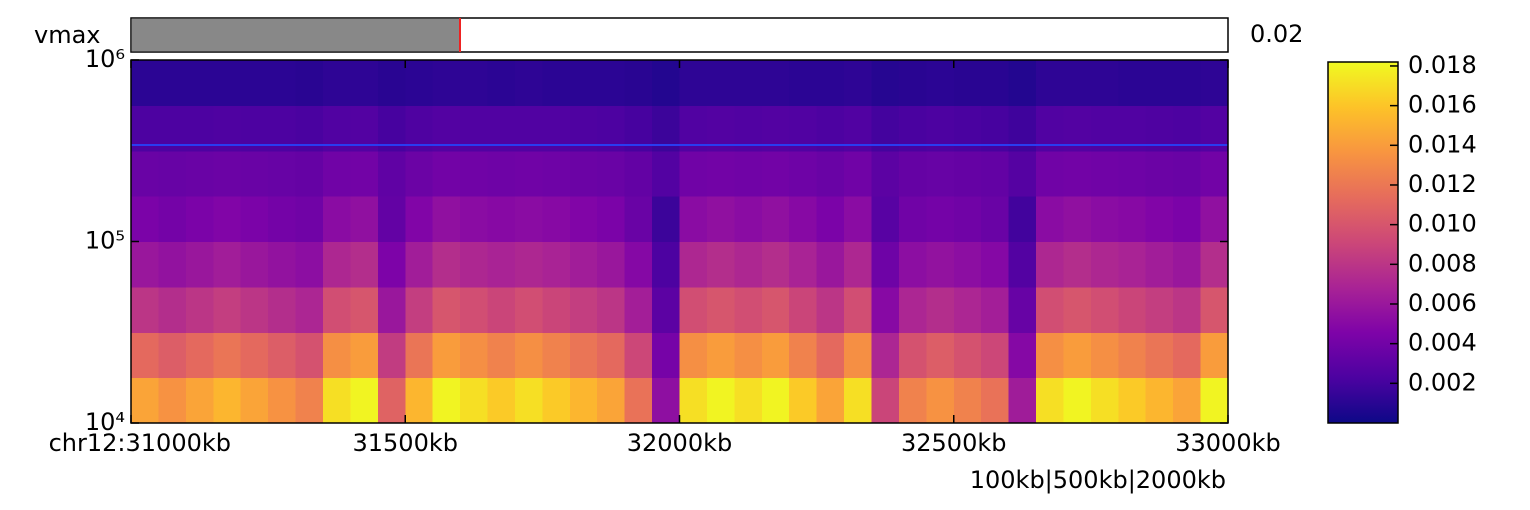  What do you see at coordinates (1442, 263) in the screenshot?
I see `colorbar-tick-label: 0.008` at bounding box center [1442, 263].